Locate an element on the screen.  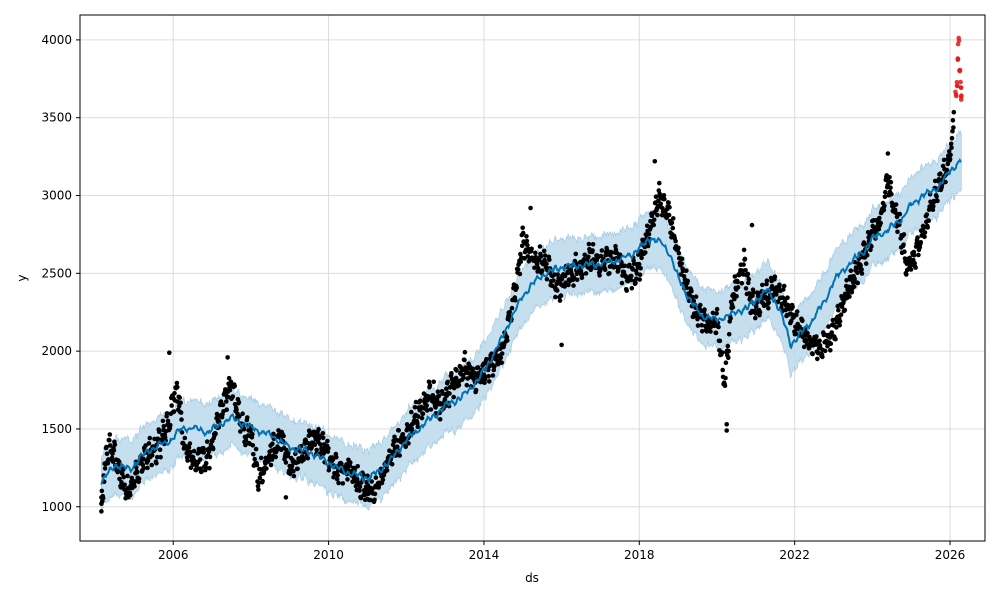
y-tick-label: 2500 is located at coordinates (56, 273).